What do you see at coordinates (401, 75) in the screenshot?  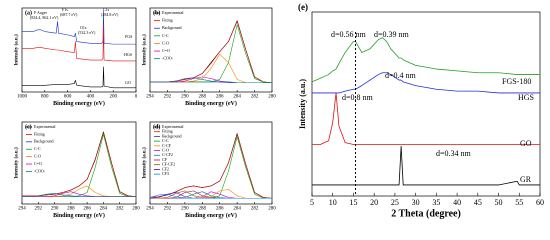 I see `annotation: d=0.4 nm` at bounding box center [401, 75].